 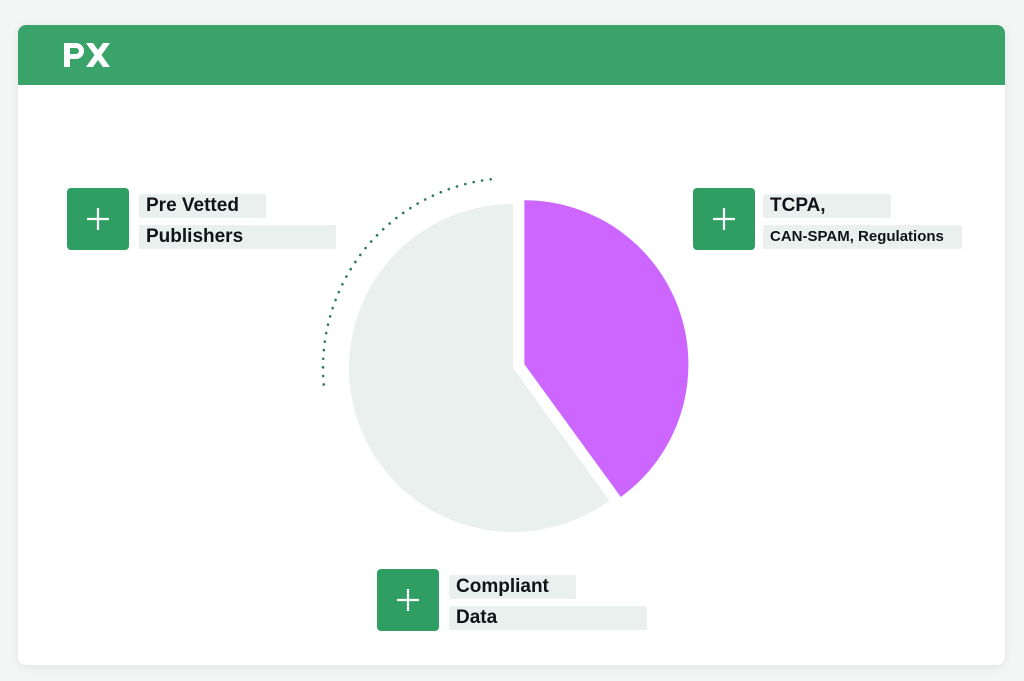 What do you see at coordinates (87, 55) in the screenshot?
I see `px-logo-icon` at bounding box center [87, 55].